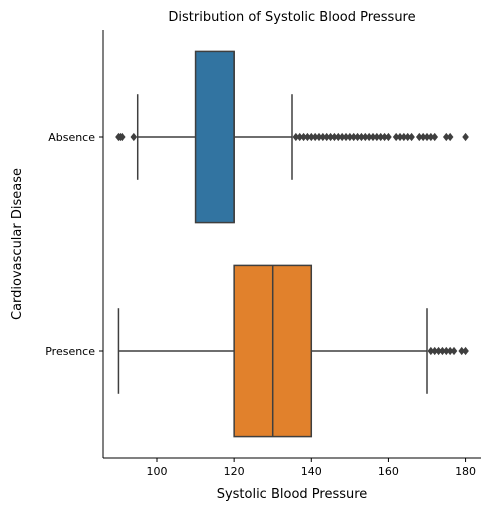  I want to click on x-tick-label: 140, so click(311, 471).